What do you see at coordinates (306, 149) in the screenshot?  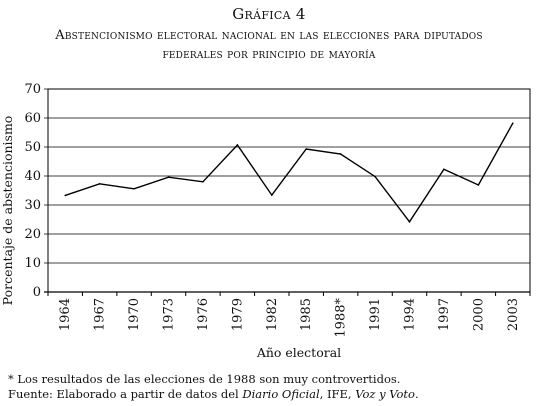 I see `data-point-1985` at bounding box center [306, 149].